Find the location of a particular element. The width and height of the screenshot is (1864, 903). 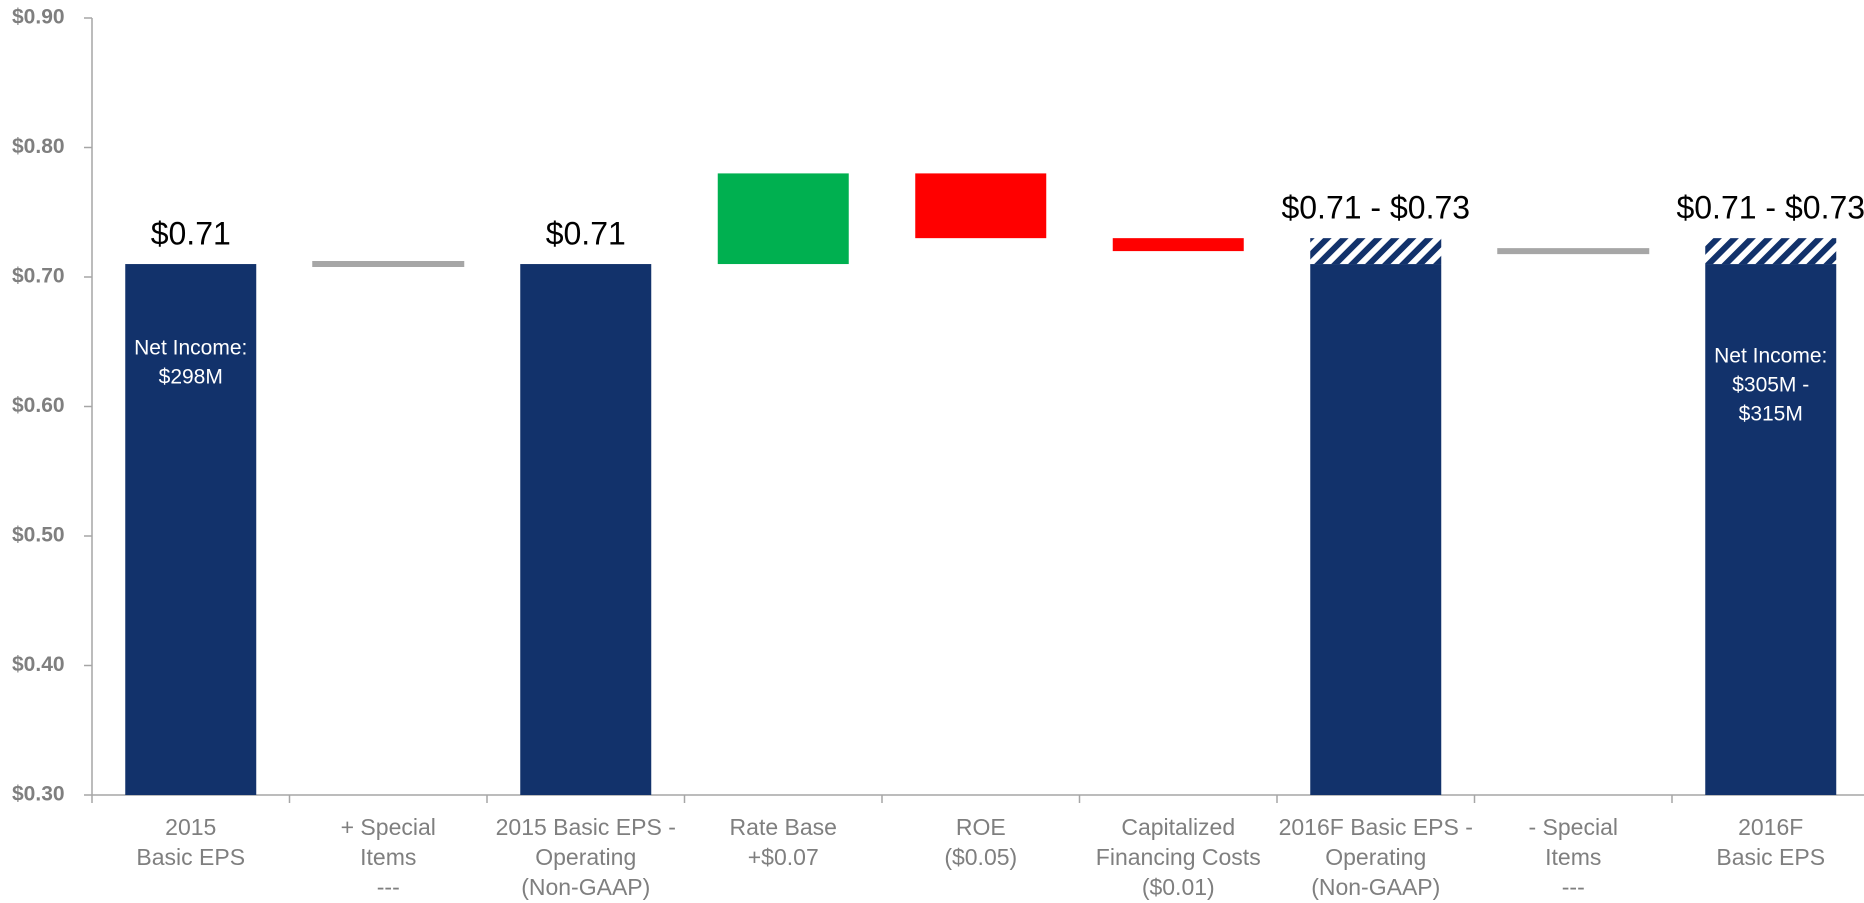

x-tick-label: + Special is located at coordinates (388, 827).